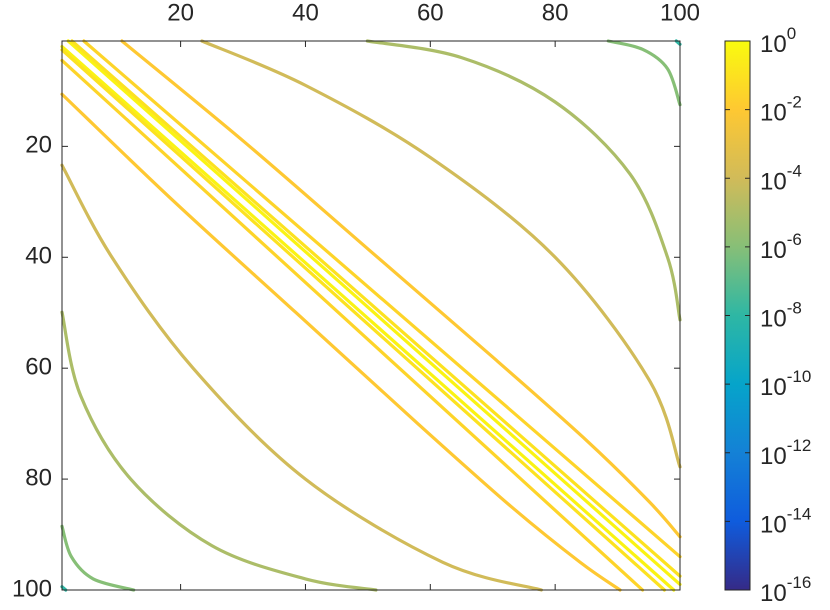 The image size is (830, 610). Describe the element at coordinates (430, 13) in the screenshot. I see `x-tick-label: 60` at that location.